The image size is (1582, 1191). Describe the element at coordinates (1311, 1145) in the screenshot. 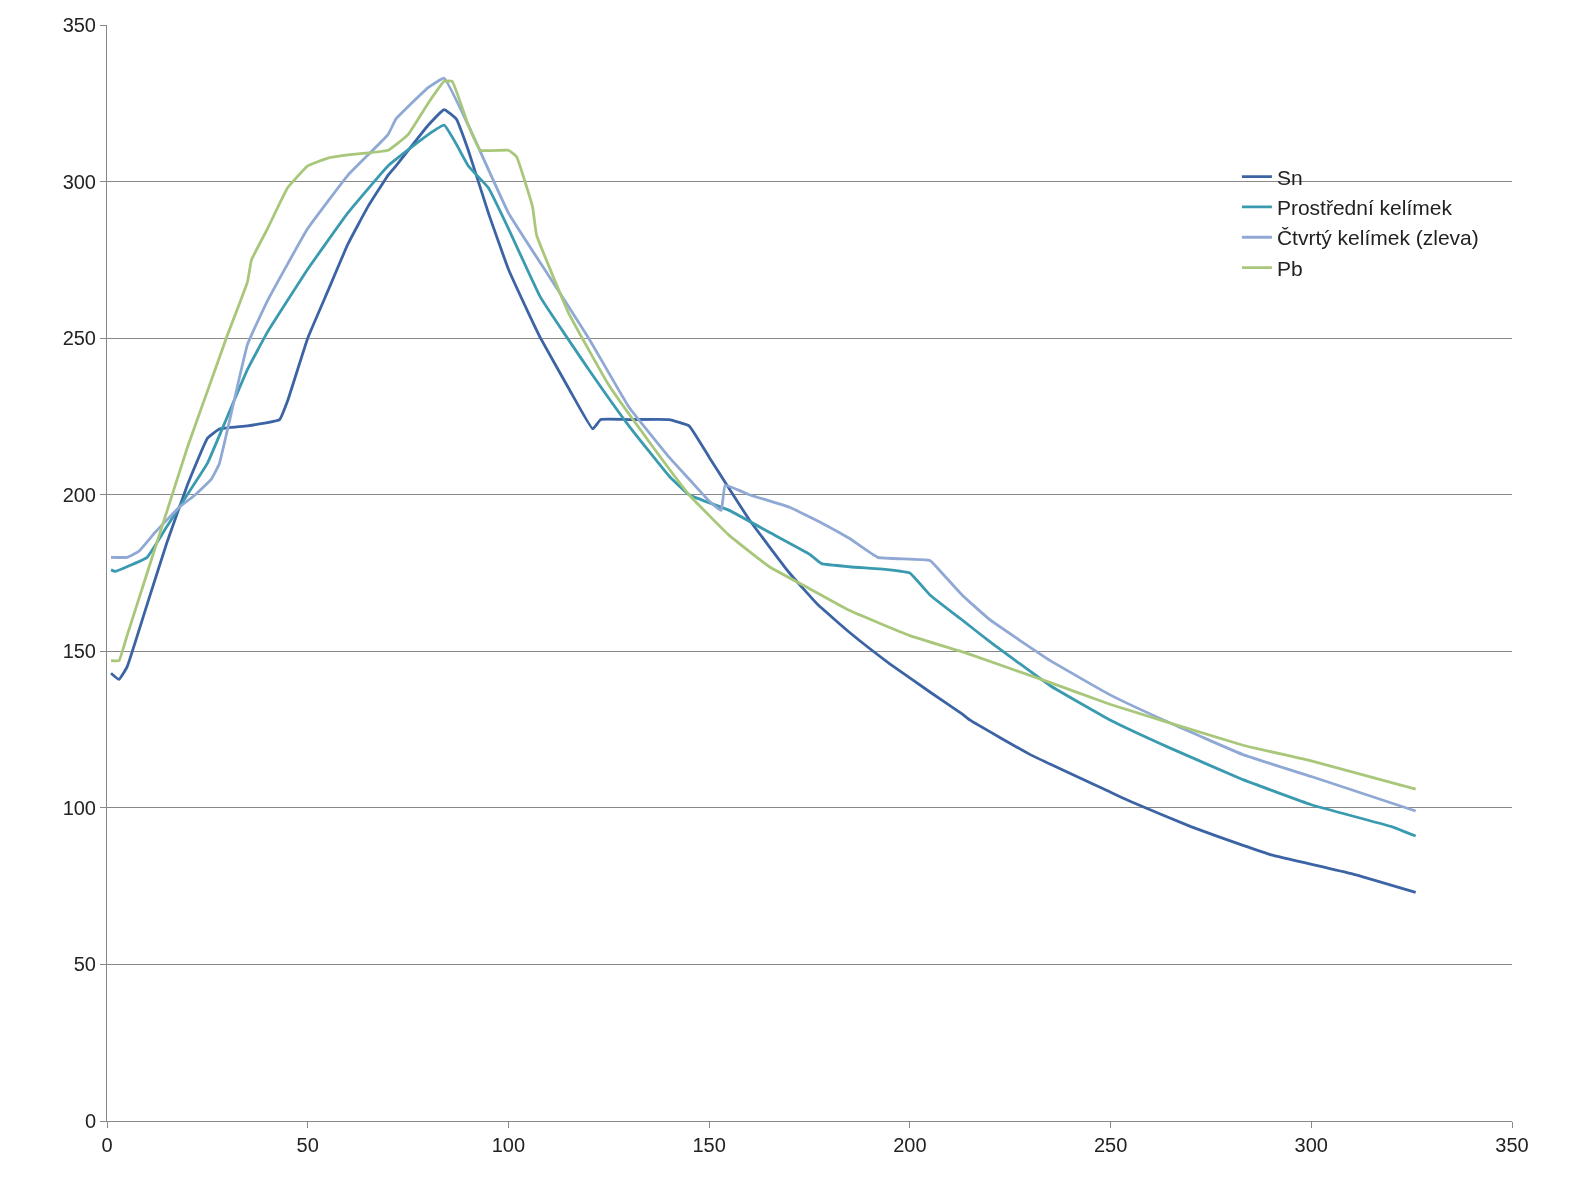

I see `x-tick-label: 300` at that location.